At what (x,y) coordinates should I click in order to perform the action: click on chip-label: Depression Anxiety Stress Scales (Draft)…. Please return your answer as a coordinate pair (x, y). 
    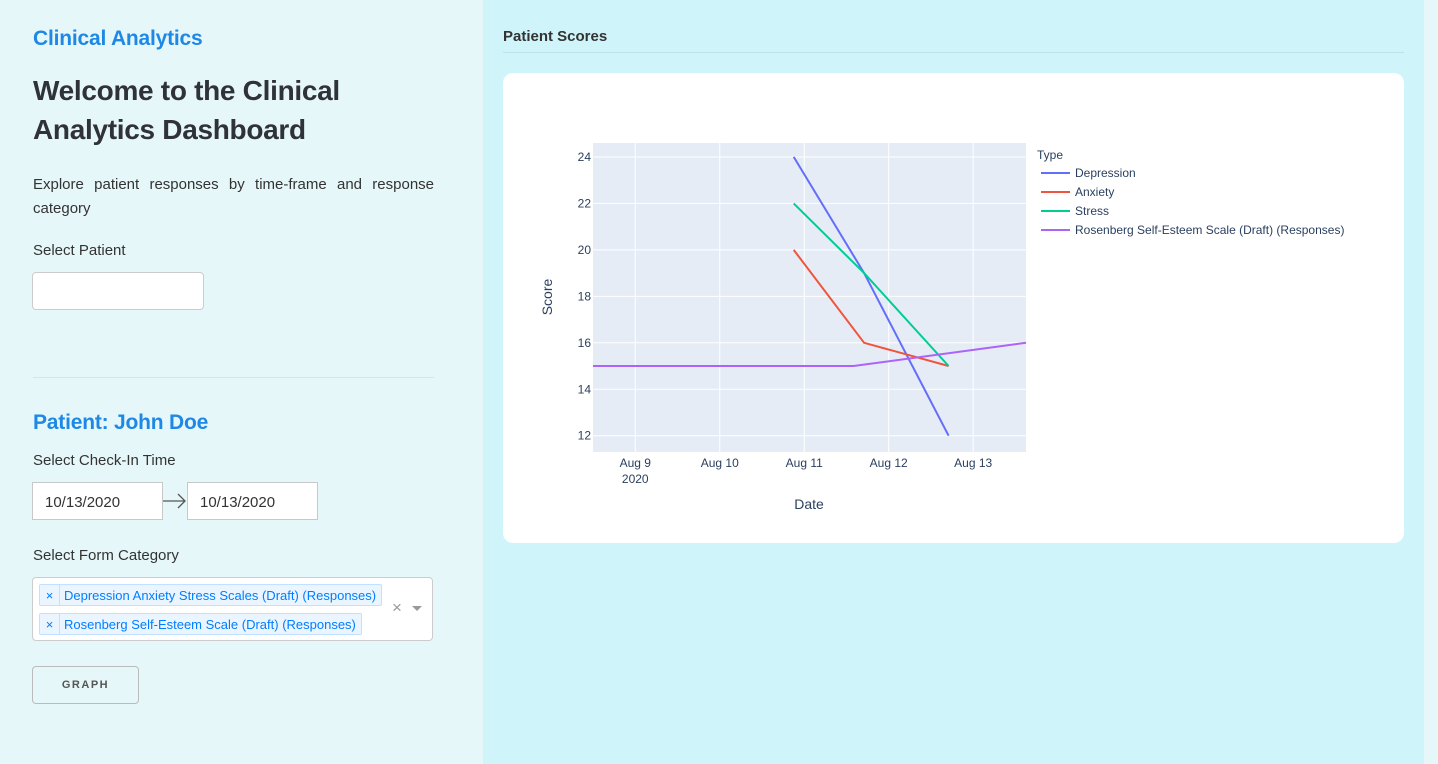
    Looking at the image, I should click on (220, 595).